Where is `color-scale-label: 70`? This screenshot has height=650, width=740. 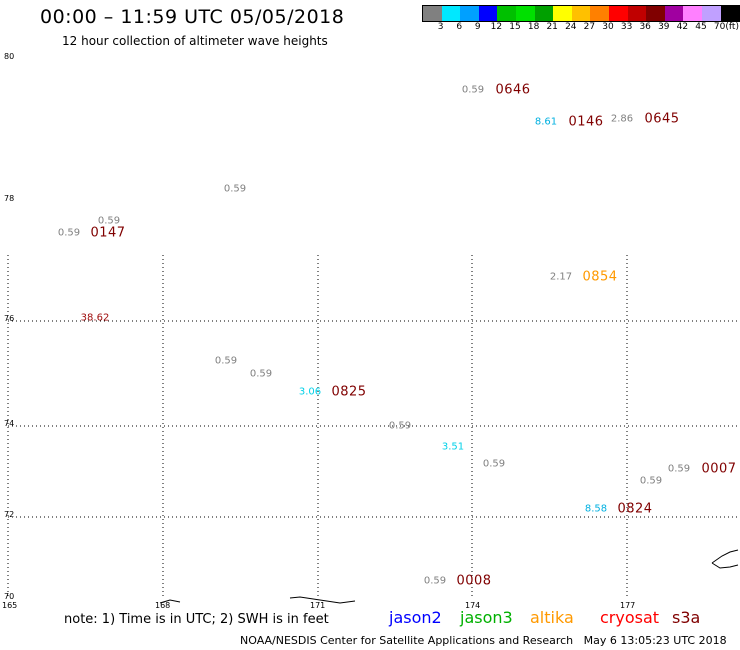 color-scale-label: 70 is located at coordinates (719, 27).